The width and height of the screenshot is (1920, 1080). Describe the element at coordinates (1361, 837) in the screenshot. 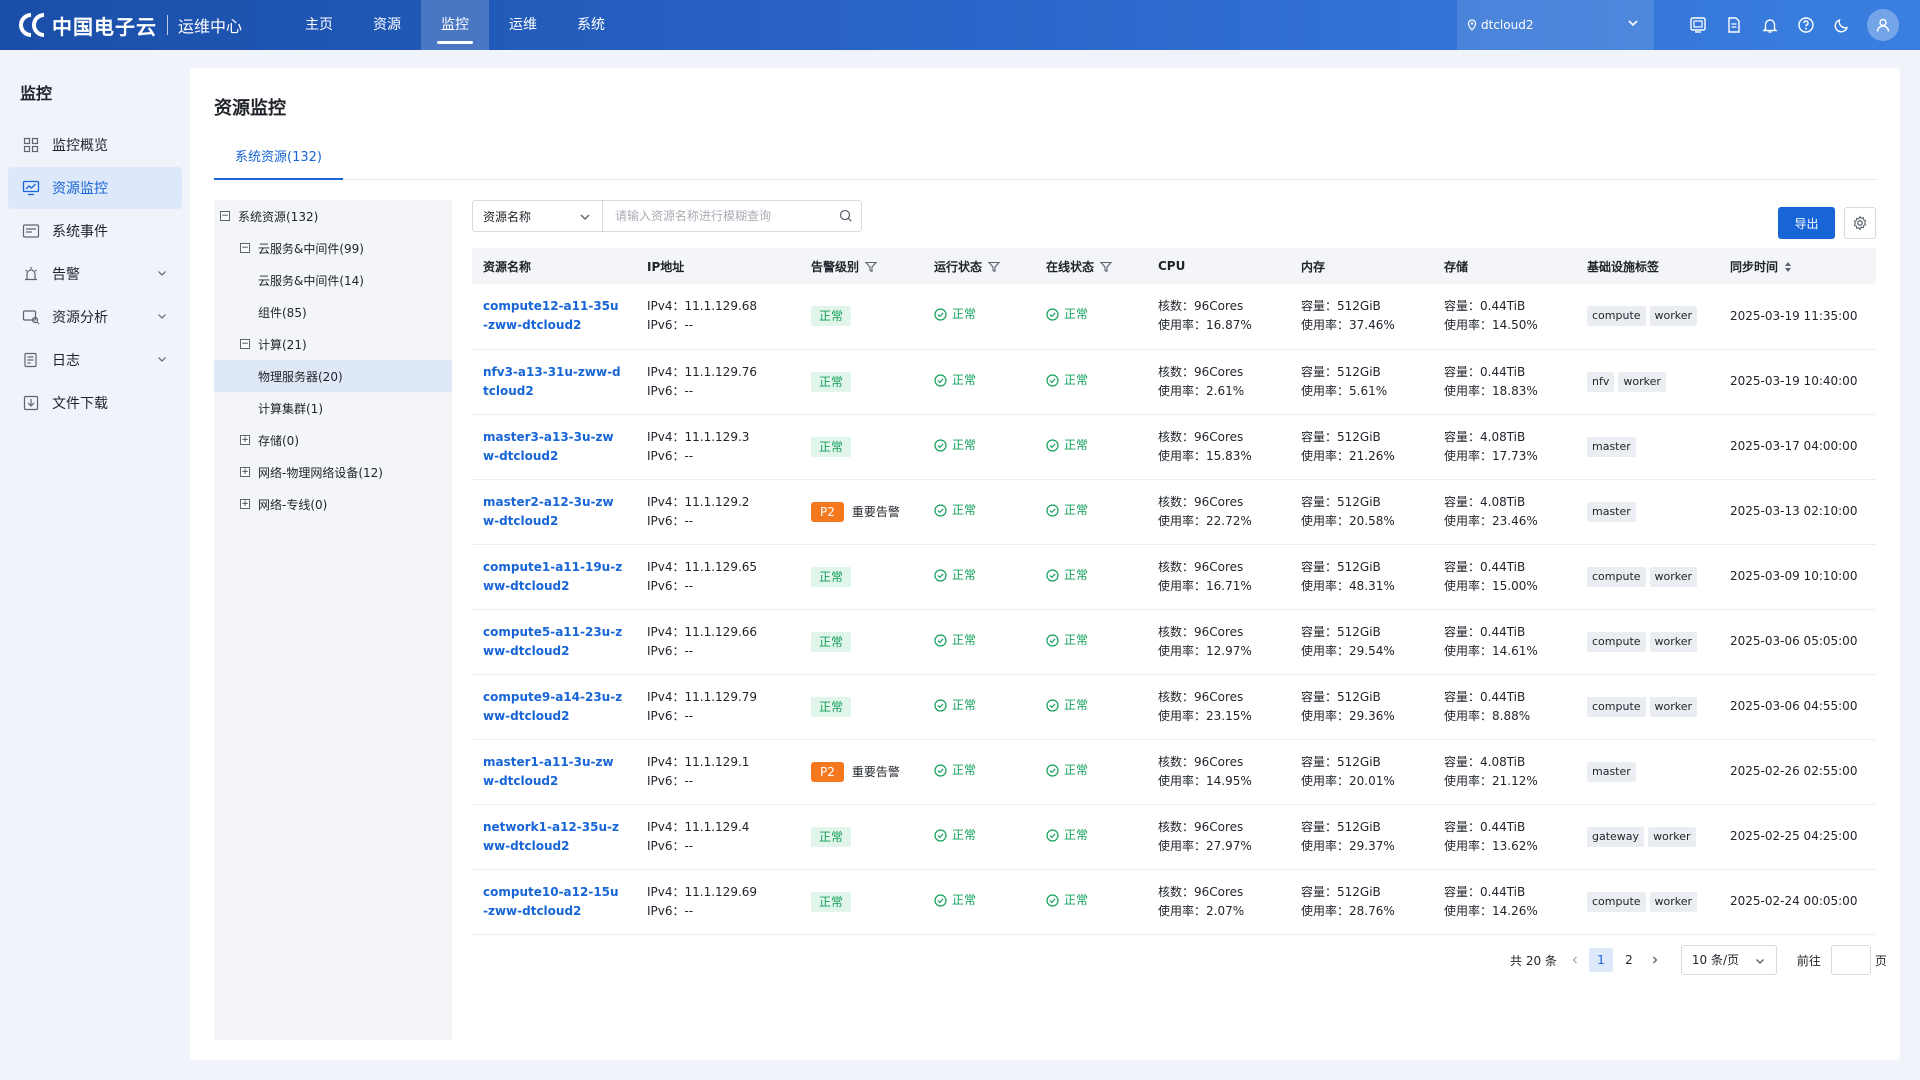

I see `cell-memory: 容量：512GiB 使用率：29.37%` at that location.